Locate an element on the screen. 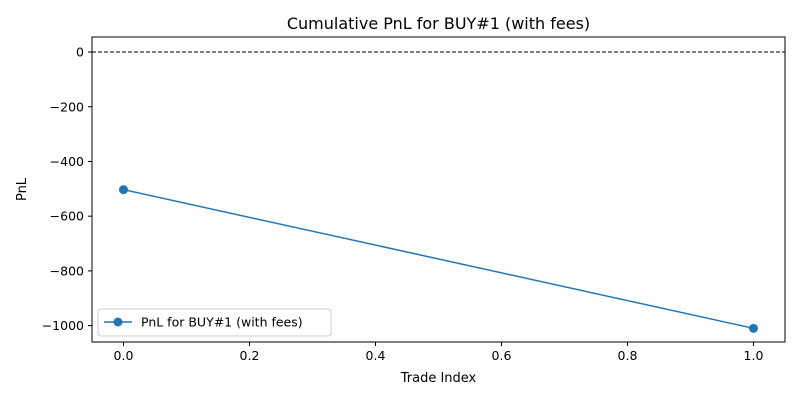 The height and width of the screenshot is (400, 800). x-tick-label: 0.2 is located at coordinates (250, 355).